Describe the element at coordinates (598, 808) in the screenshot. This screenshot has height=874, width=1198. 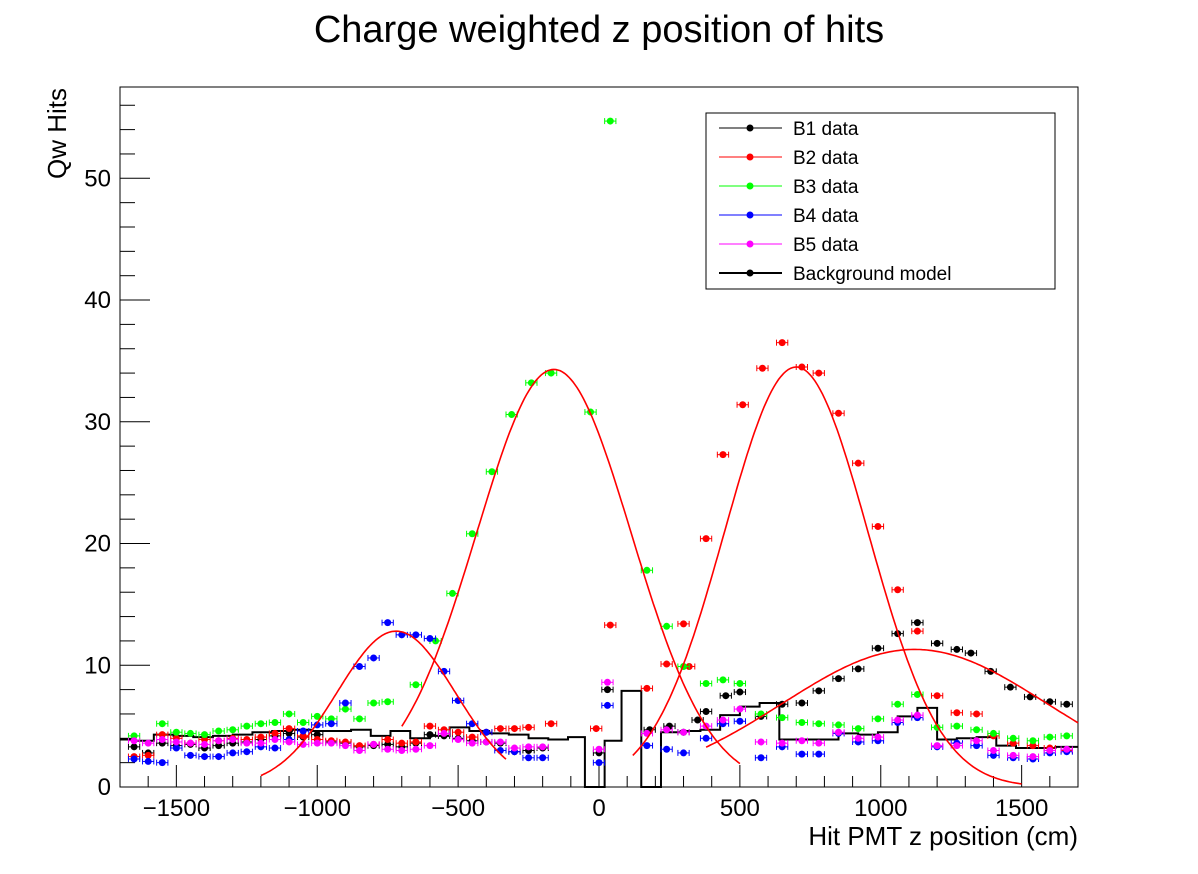
I see `x-tick-label: 0` at that location.